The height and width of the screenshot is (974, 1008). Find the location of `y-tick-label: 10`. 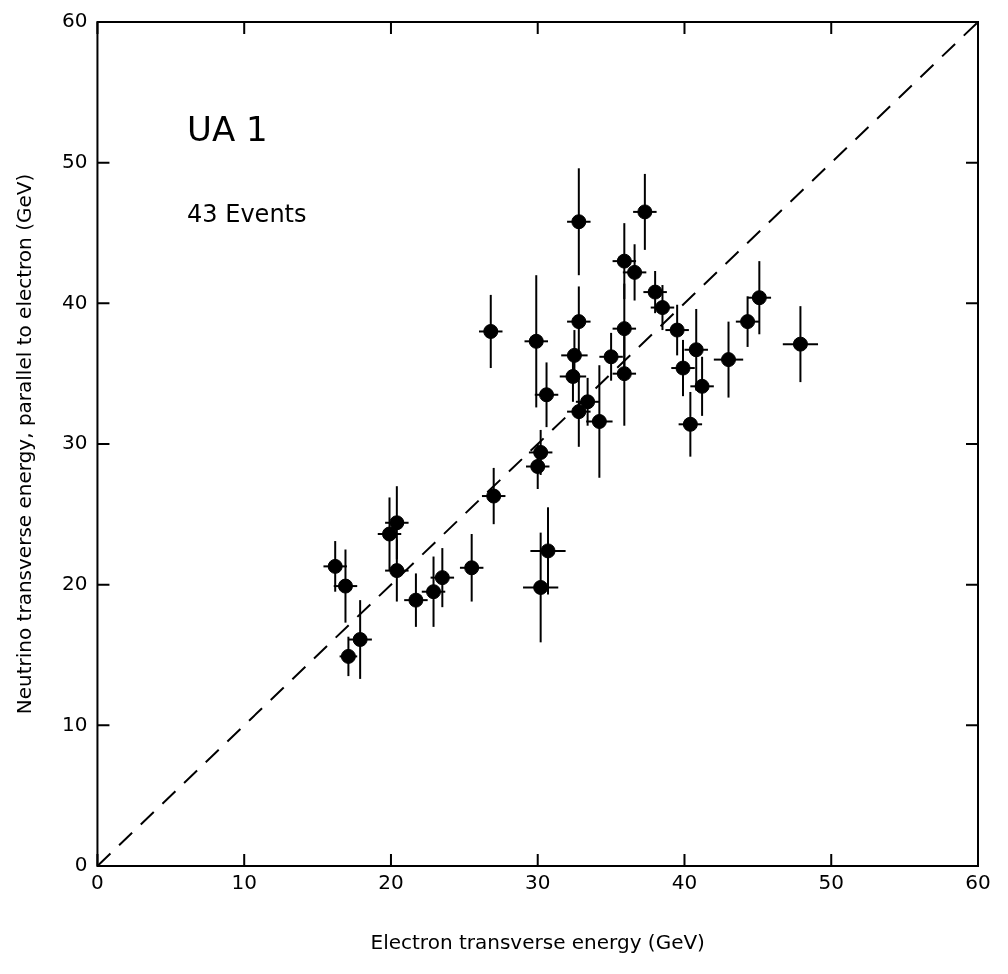

y-tick-label: 10 is located at coordinates (75, 723).